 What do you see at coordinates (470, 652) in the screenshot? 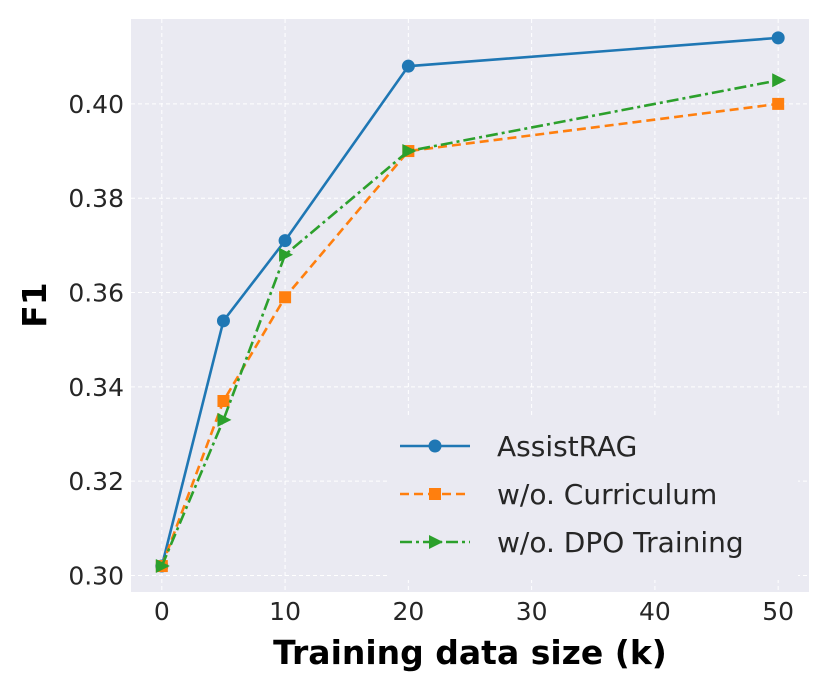
I see `x-axis-title: Training data size (k)` at bounding box center [470, 652].